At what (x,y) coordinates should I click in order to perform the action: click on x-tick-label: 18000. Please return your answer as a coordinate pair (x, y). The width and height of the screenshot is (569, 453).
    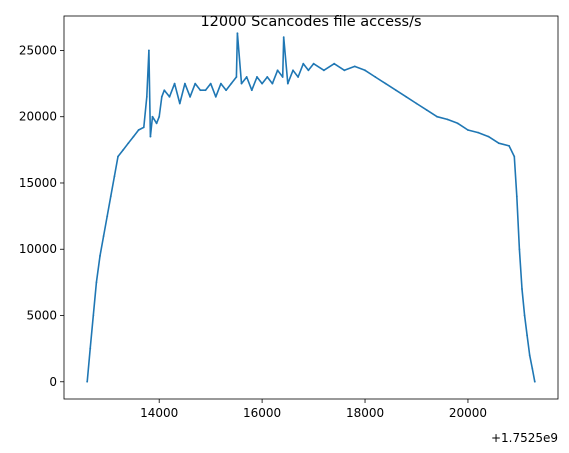
    Looking at the image, I should click on (365, 413).